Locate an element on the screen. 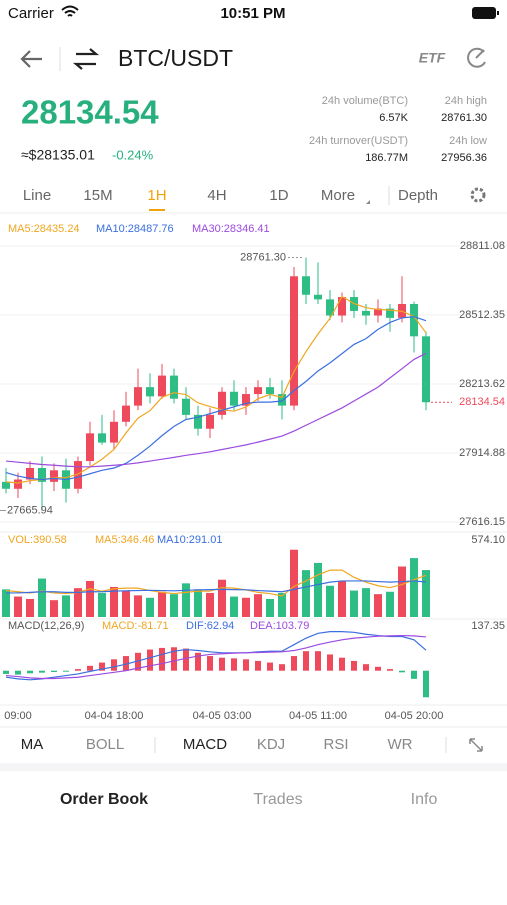  indicator-tab: RSI is located at coordinates (335, 744).